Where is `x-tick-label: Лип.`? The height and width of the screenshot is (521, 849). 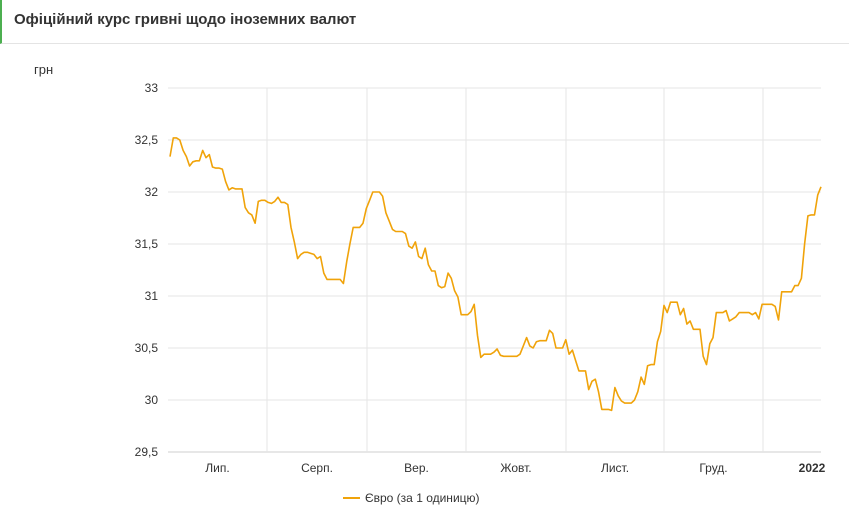
x-tick-label: Лип. is located at coordinates (217, 468).